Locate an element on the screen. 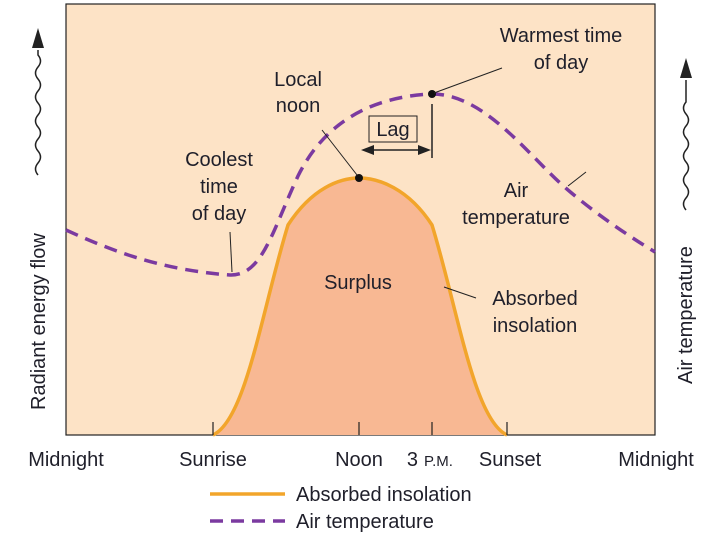 The width and height of the screenshot is (720, 540). leader-local-noon is located at coordinates (339, 152).